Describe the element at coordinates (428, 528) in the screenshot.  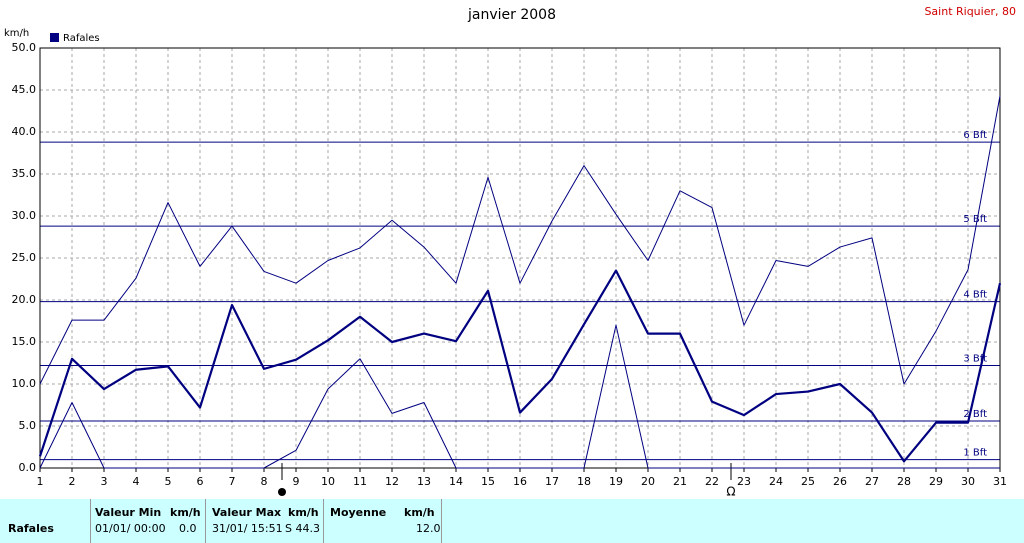
I see `cell: 12.0` at that location.